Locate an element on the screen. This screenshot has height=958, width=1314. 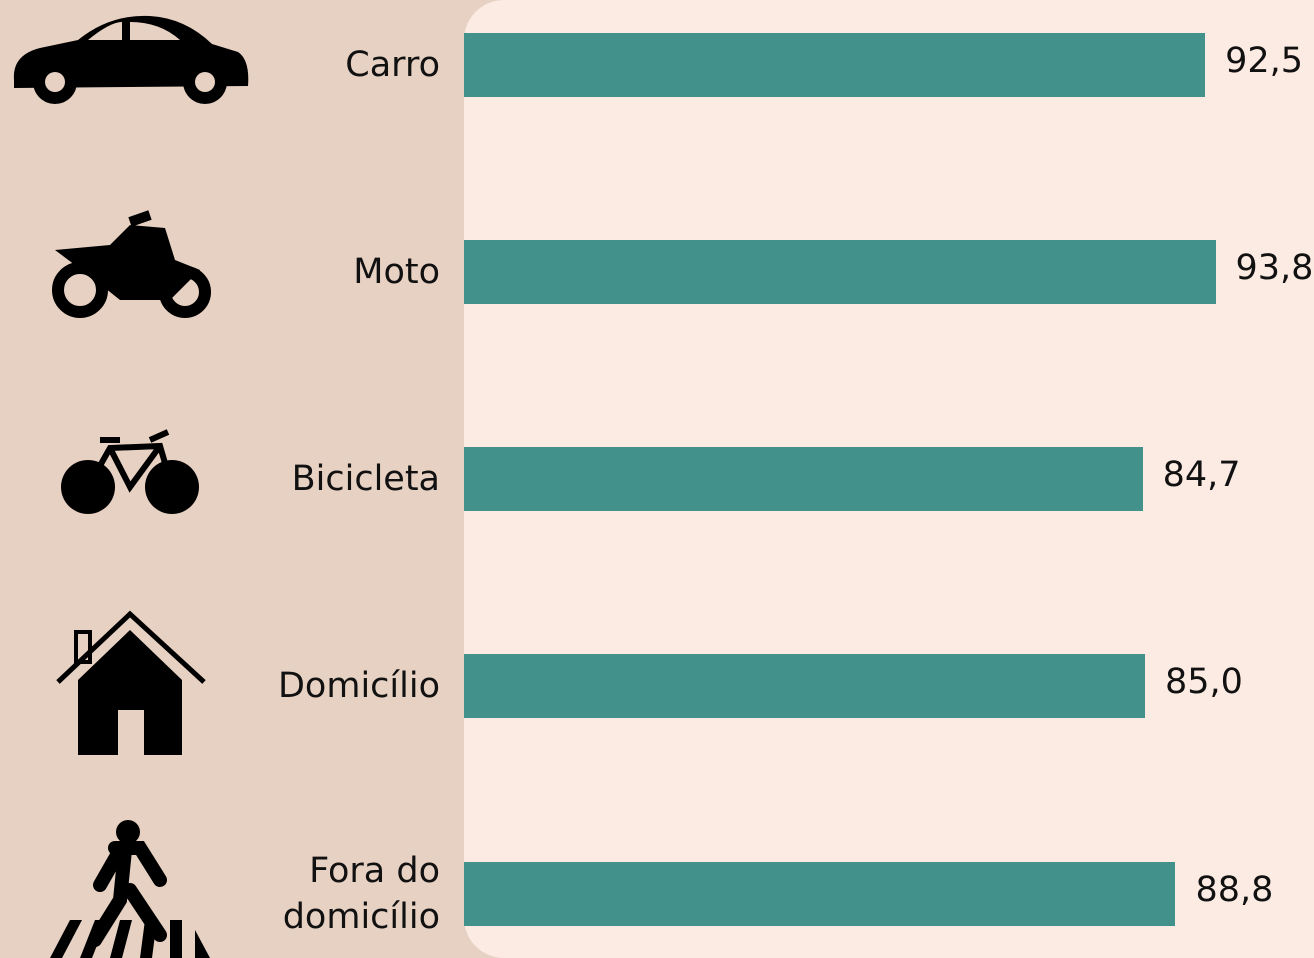
category-label: Moto is located at coordinates (396, 272).